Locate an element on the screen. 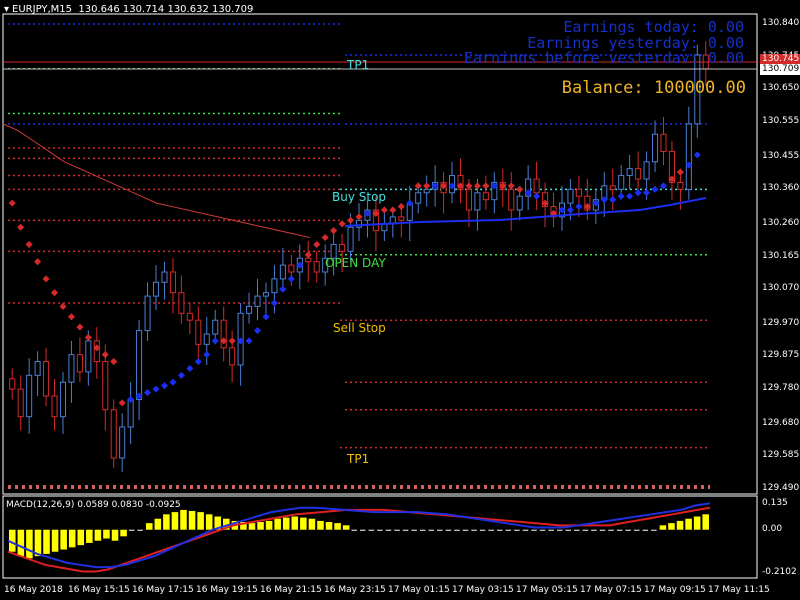 Image resolution: width=800 pixels, height=600 pixels. current-price-red-box: 130.745 is located at coordinates (780, 59).